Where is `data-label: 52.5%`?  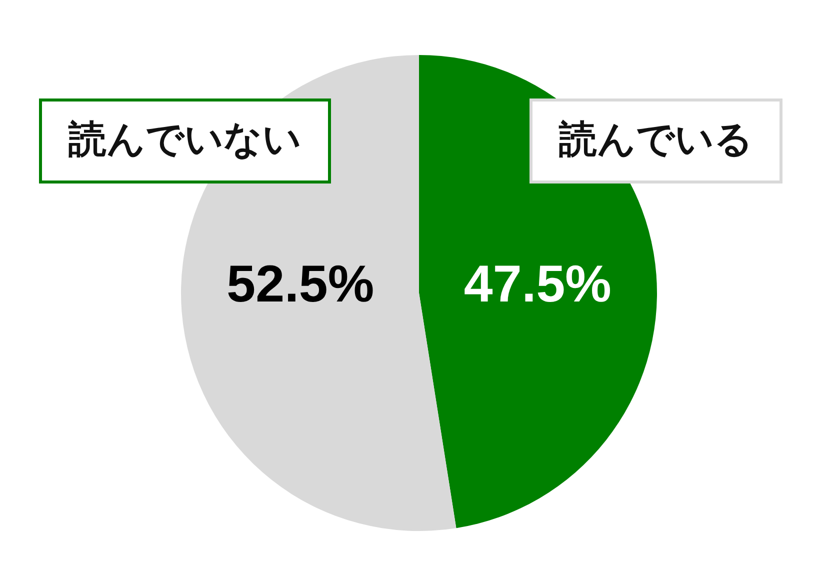 data-label: 52.5% is located at coordinates (300, 284).